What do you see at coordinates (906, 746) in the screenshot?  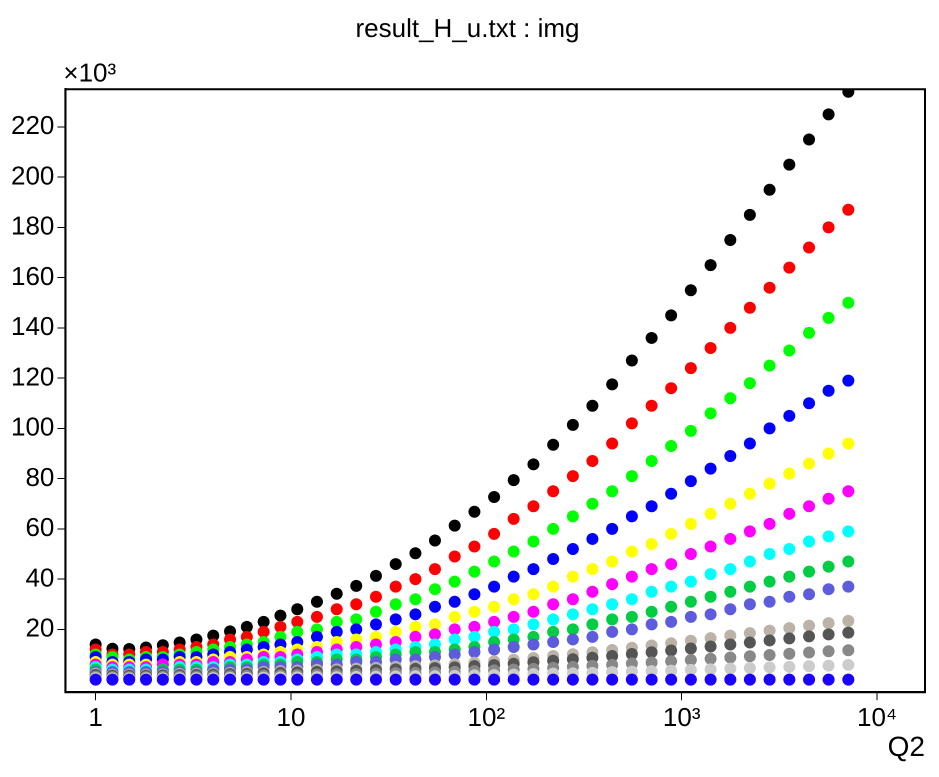 I see `x-axis-title: Q2` at bounding box center [906, 746].